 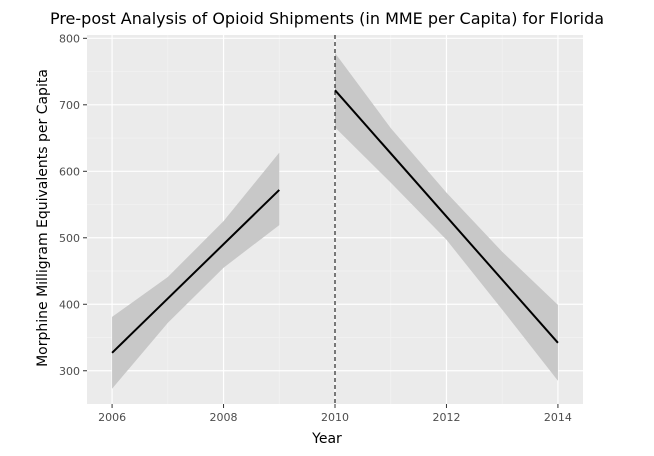 I want to click on x-tick-label: 2012, so click(x=446, y=417).